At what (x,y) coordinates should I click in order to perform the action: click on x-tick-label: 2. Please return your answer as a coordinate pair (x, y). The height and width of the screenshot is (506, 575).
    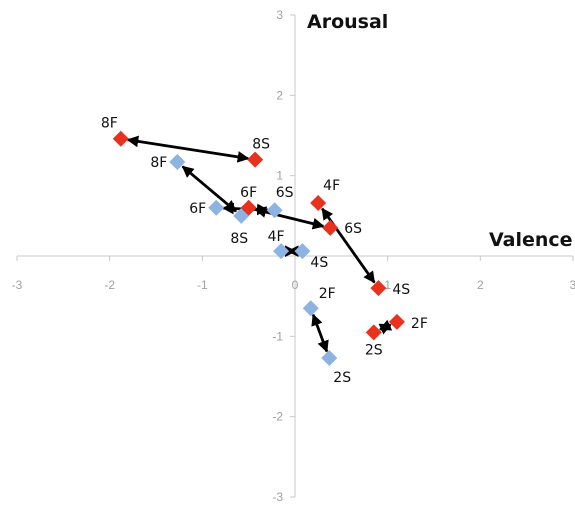
    Looking at the image, I should click on (480, 285).